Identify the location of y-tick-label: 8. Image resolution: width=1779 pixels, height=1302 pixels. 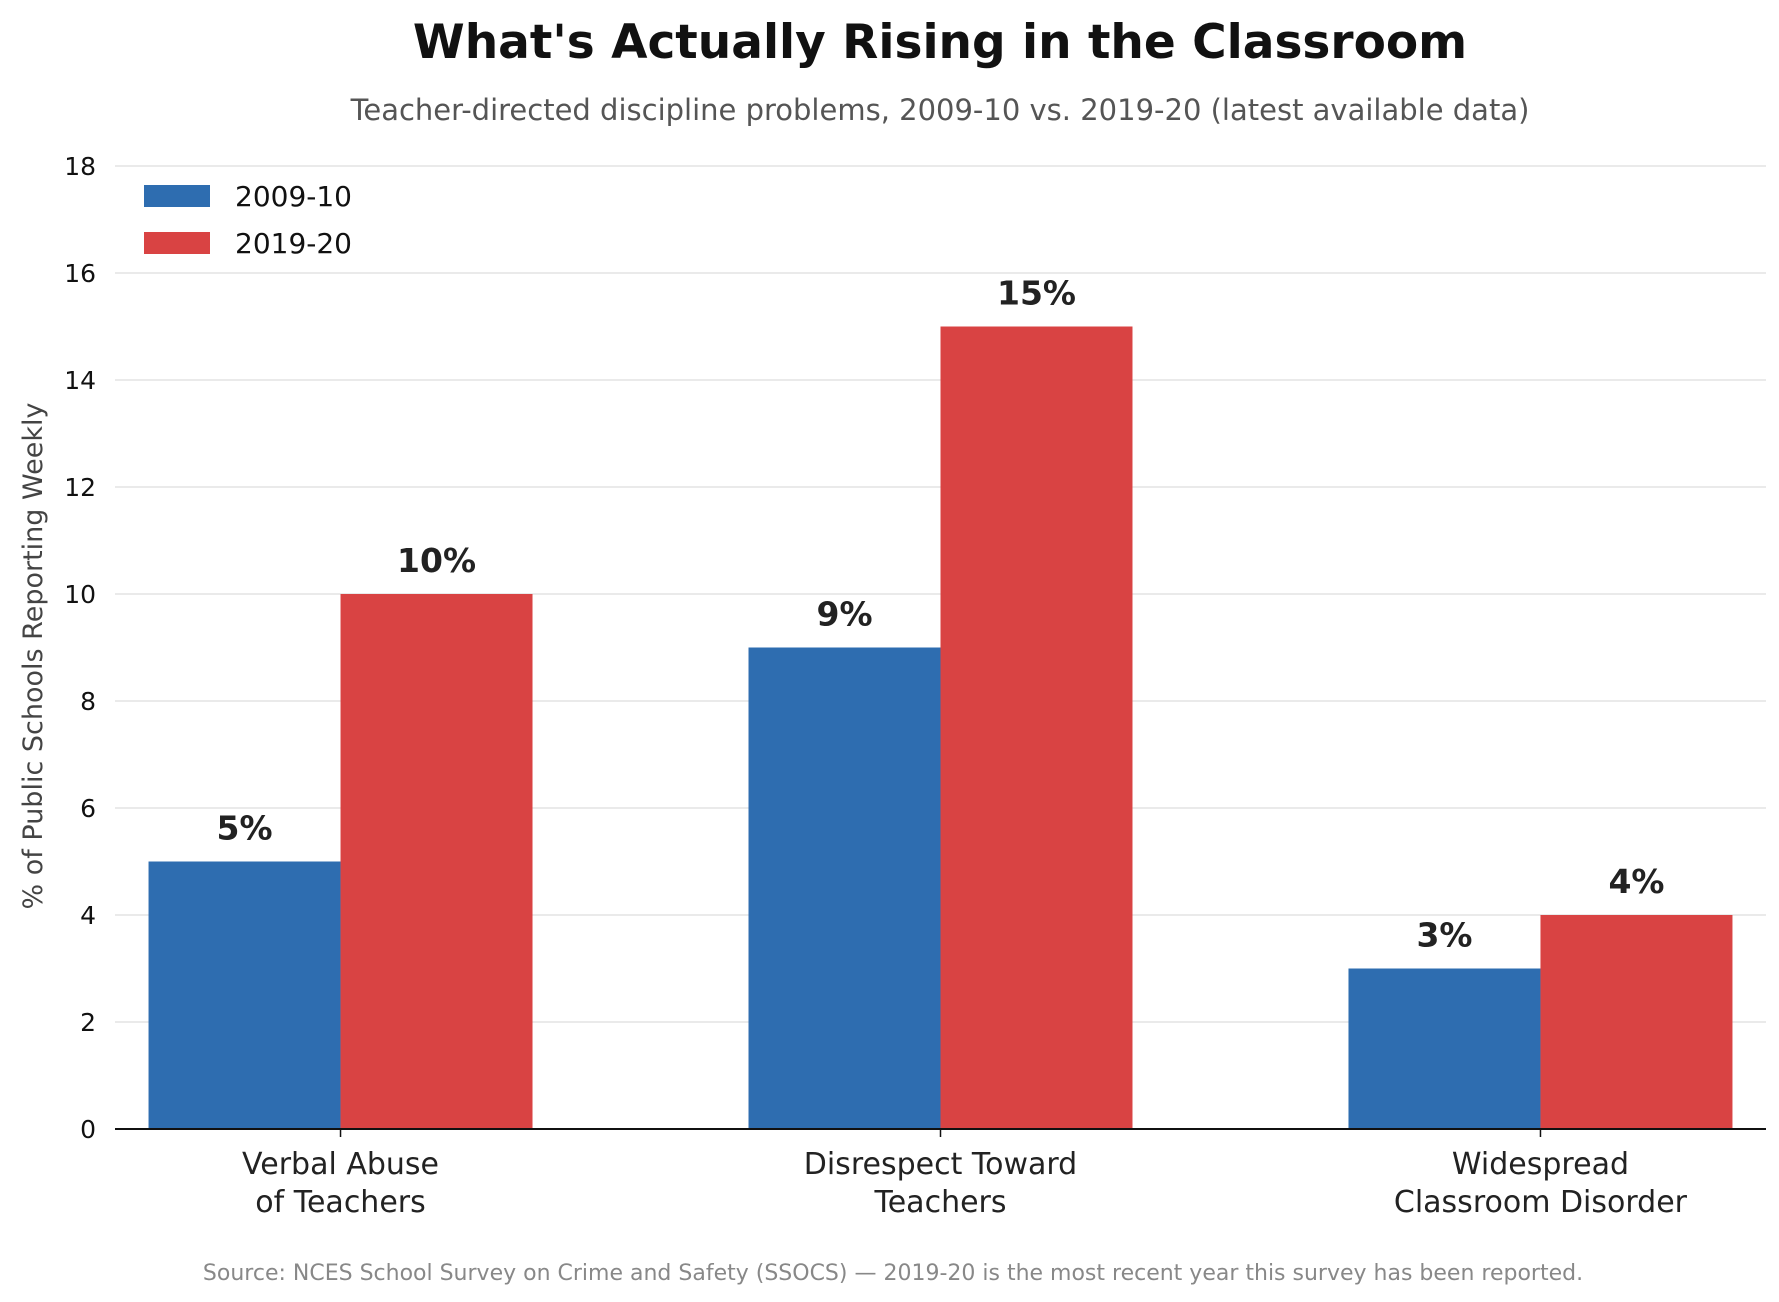
(88, 701).